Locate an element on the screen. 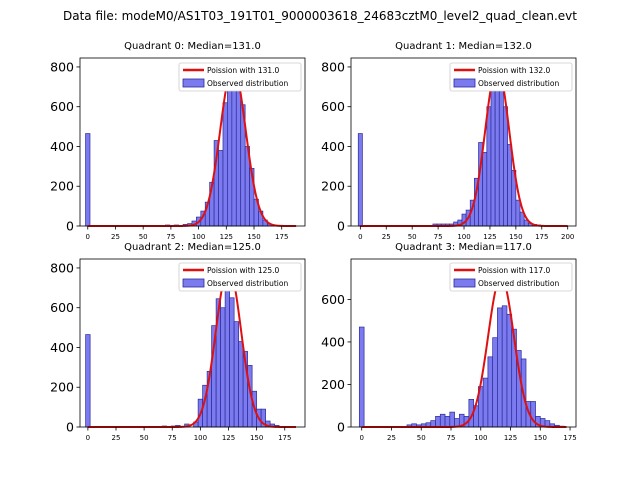  chart-title: Quadrant 1: Median=132.0 is located at coordinates (463, 46).